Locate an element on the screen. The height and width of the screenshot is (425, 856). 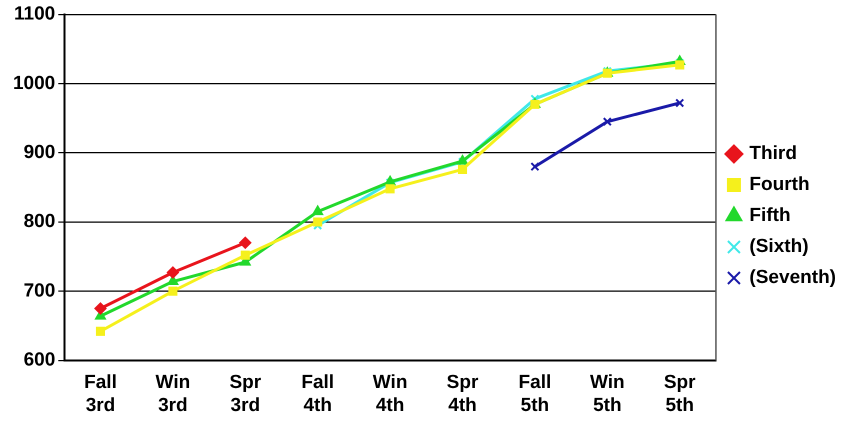
y-tick-label: 600 is located at coordinates (40, 360).